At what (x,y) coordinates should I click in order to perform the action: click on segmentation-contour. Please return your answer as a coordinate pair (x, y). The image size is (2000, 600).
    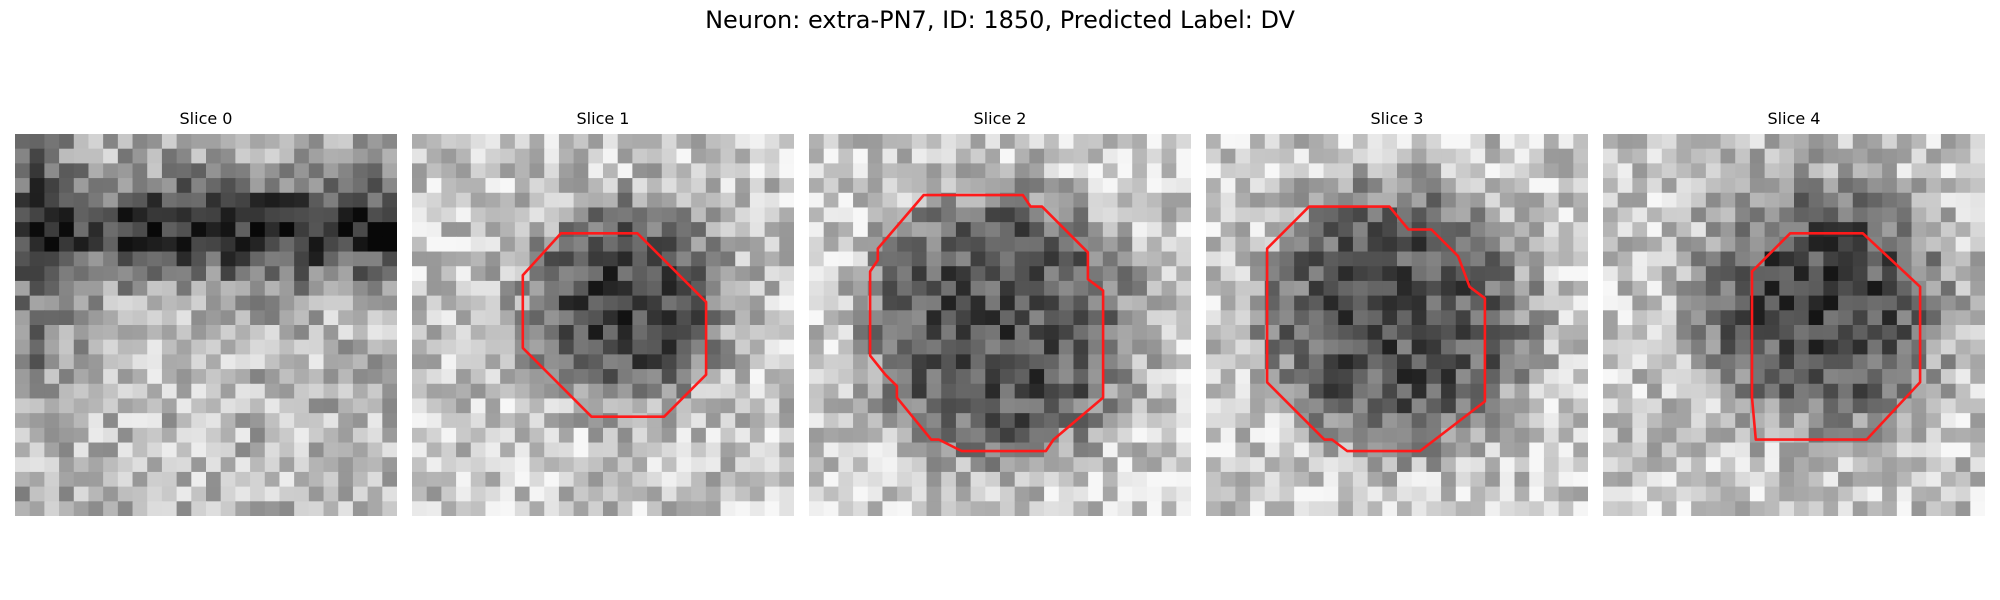
    Looking at the image, I should click on (1376, 329).